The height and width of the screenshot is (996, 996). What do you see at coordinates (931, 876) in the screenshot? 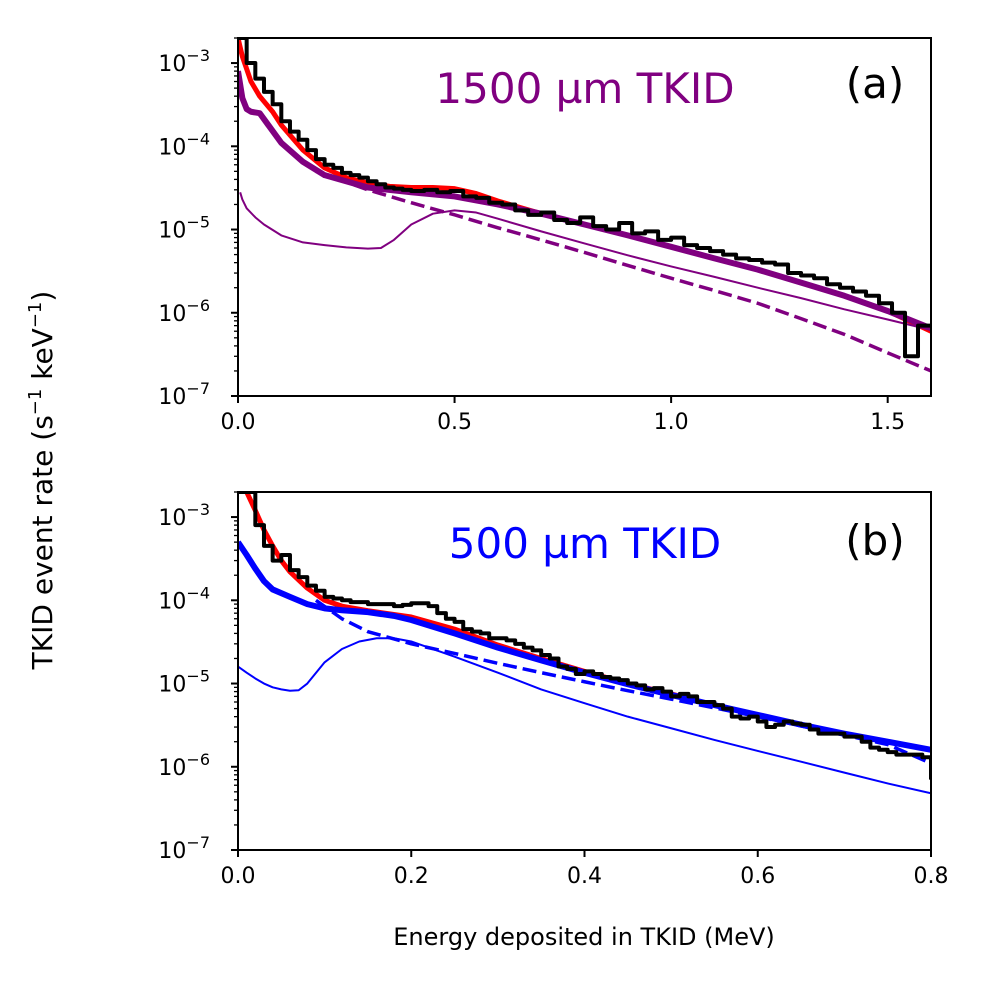
I see `x-tick-label: 0.8` at bounding box center [931, 876].